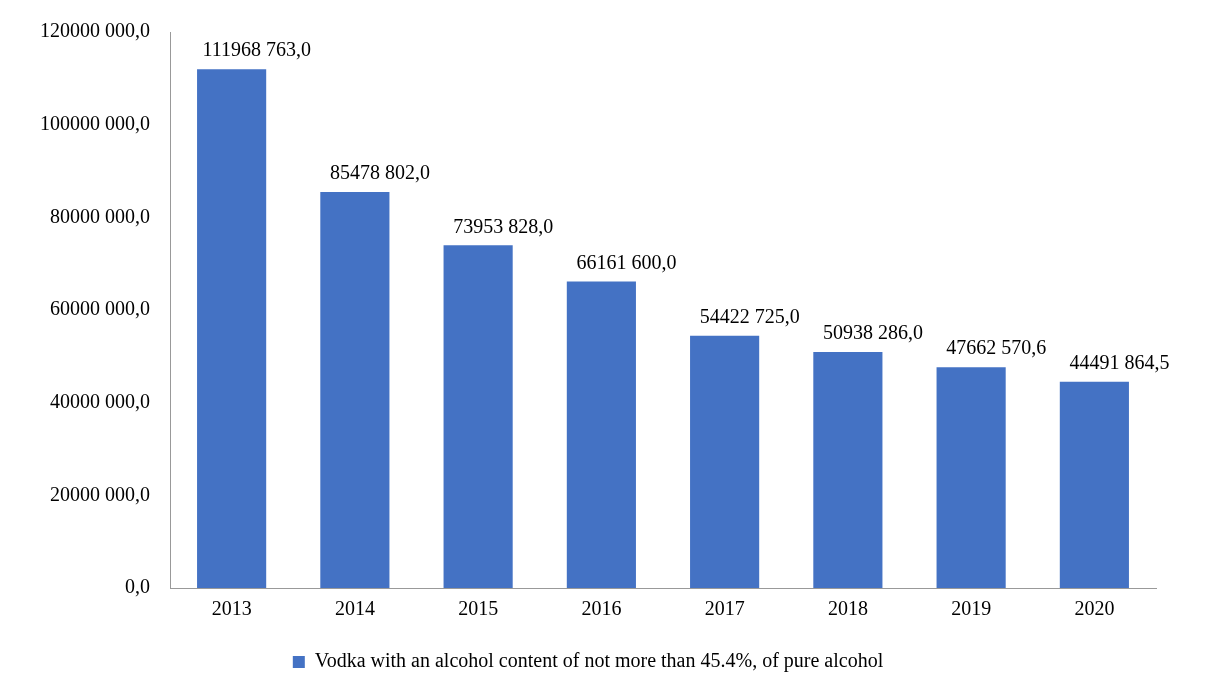 The image size is (1206, 692). What do you see at coordinates (478, 608) in the screenshot?
I see `x-tick-label: 2015` at bounding box center [478, 608].